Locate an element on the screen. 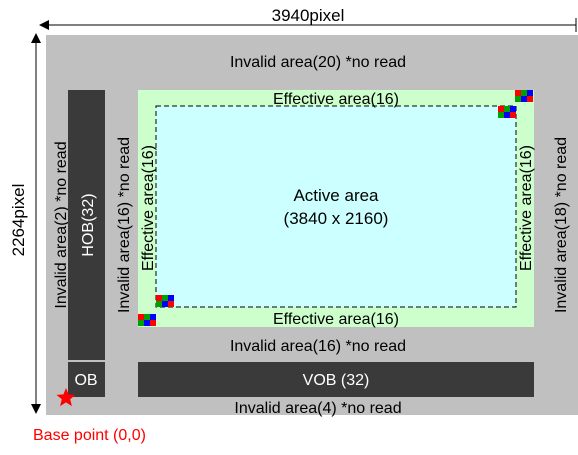  vob-label: VOB (32) is located at coordinates (336, 380).